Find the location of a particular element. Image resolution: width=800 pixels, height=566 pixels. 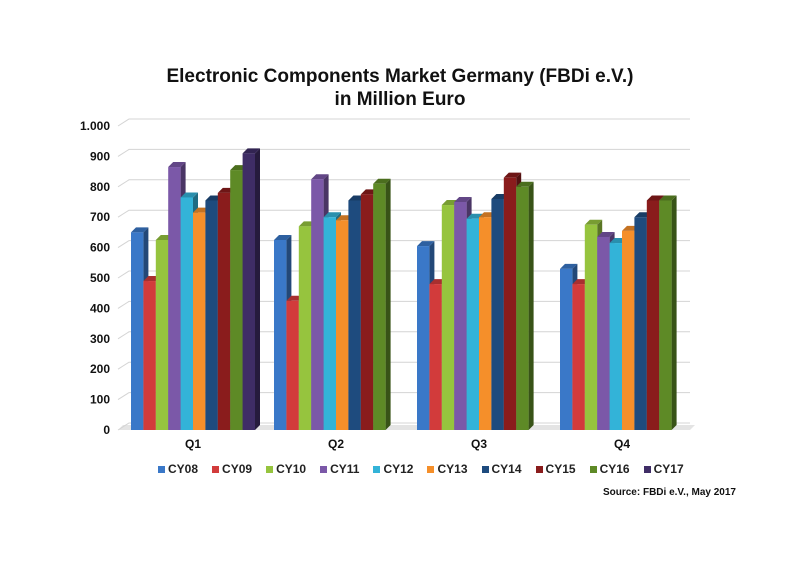

bar-cy10-q3 is located at coordinates (448, 317).